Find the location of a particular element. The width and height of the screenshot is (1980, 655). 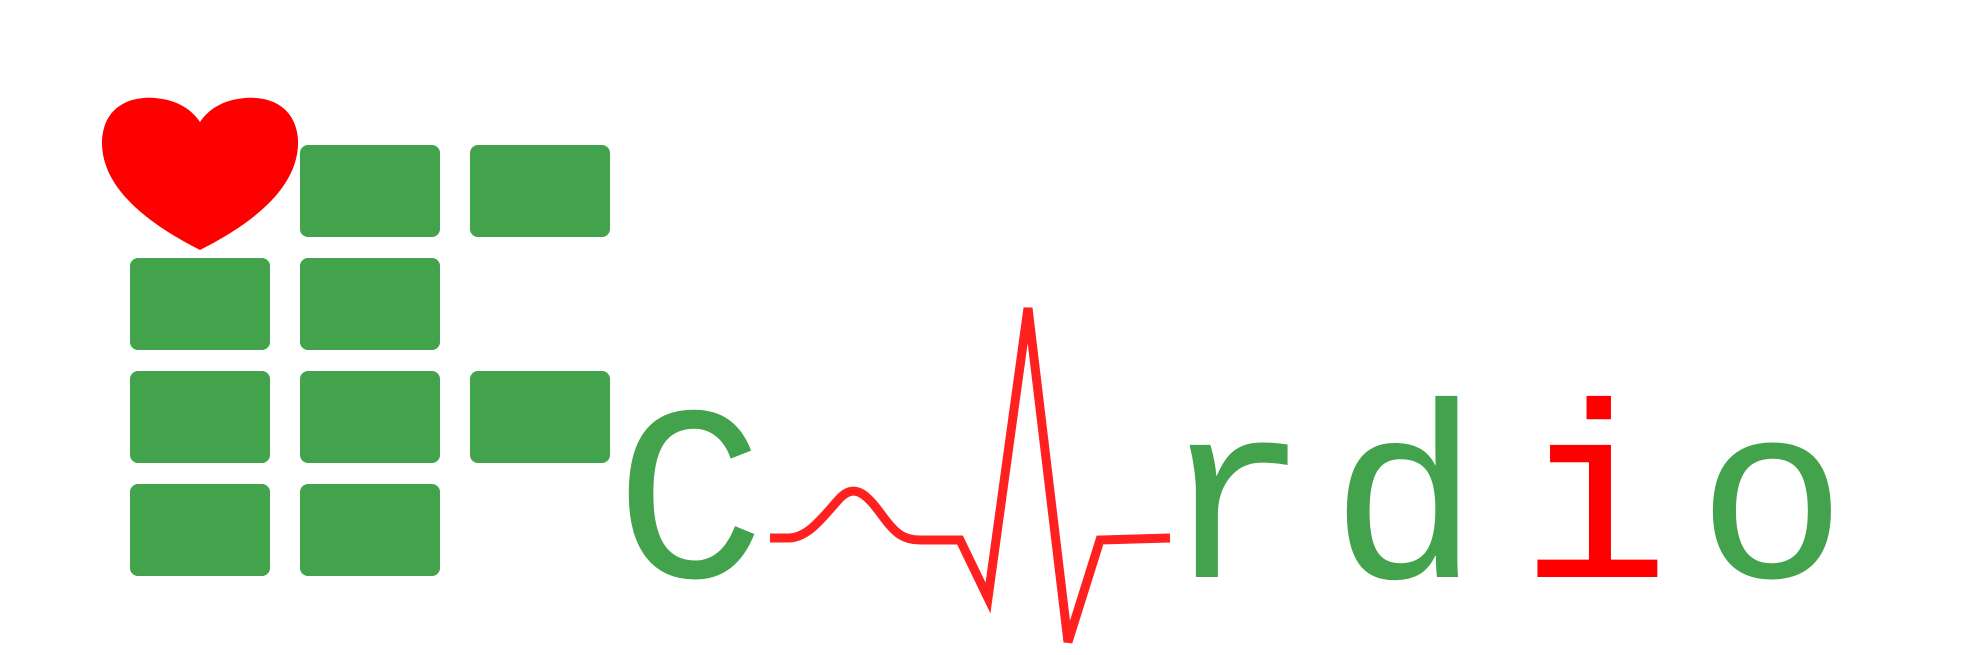

heartbeat-pulse-icon is located at coordinates (970, 475).